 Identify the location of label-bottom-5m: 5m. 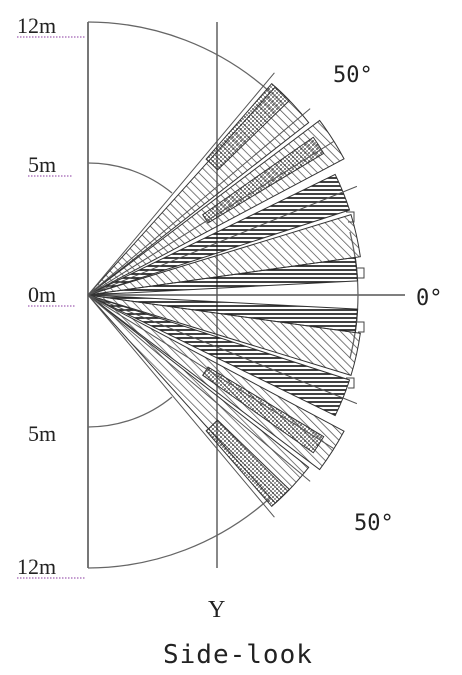
(42, 433).